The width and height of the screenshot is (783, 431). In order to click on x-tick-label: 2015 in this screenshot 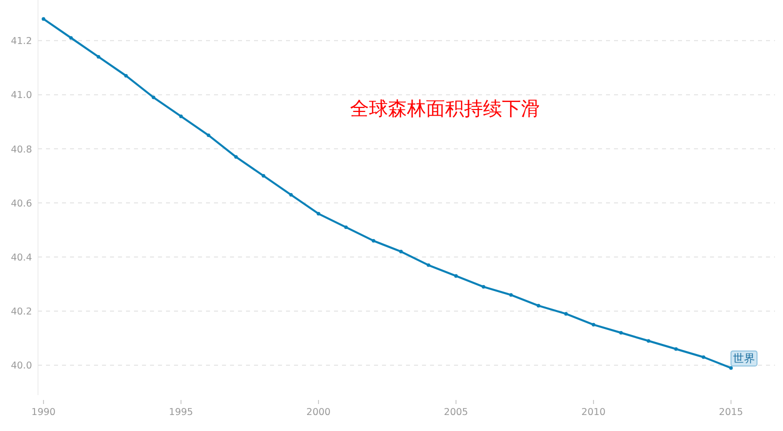, I will do `click(731, 412)`.